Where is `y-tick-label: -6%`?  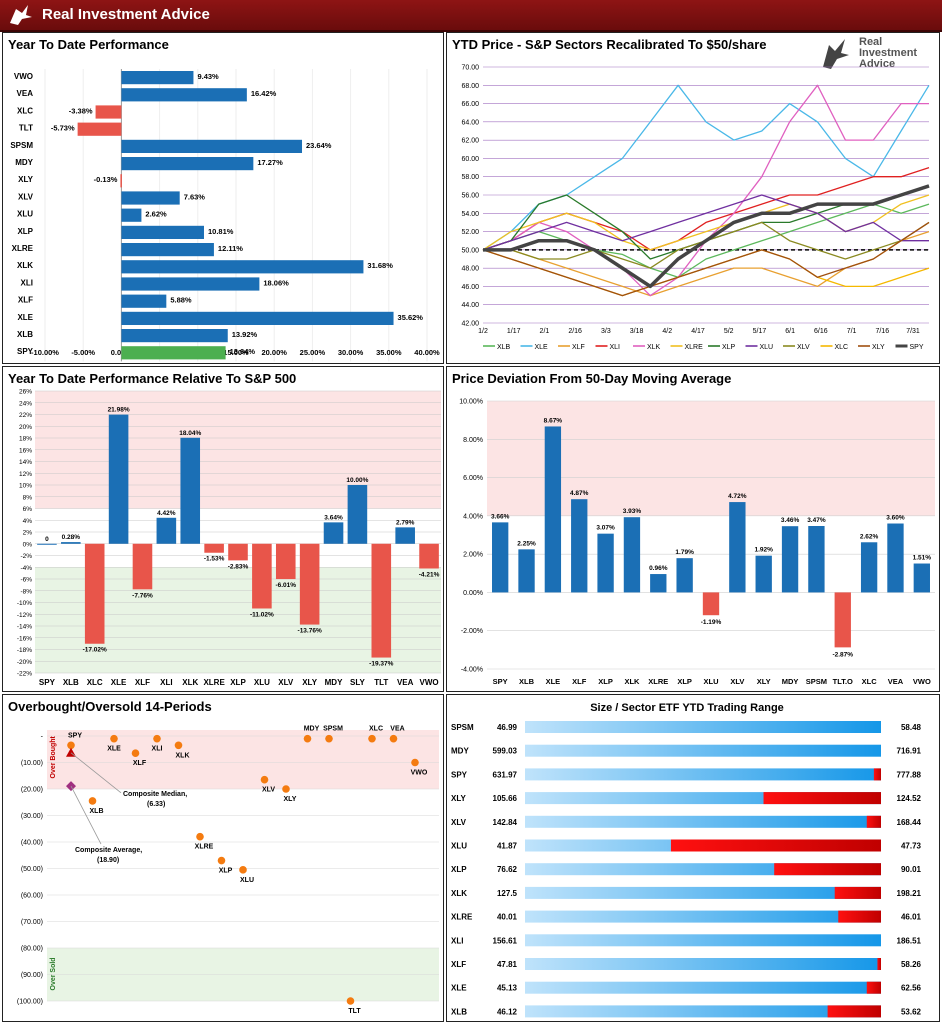
y-tick-label: -6% is located at coordinates (26, 580).